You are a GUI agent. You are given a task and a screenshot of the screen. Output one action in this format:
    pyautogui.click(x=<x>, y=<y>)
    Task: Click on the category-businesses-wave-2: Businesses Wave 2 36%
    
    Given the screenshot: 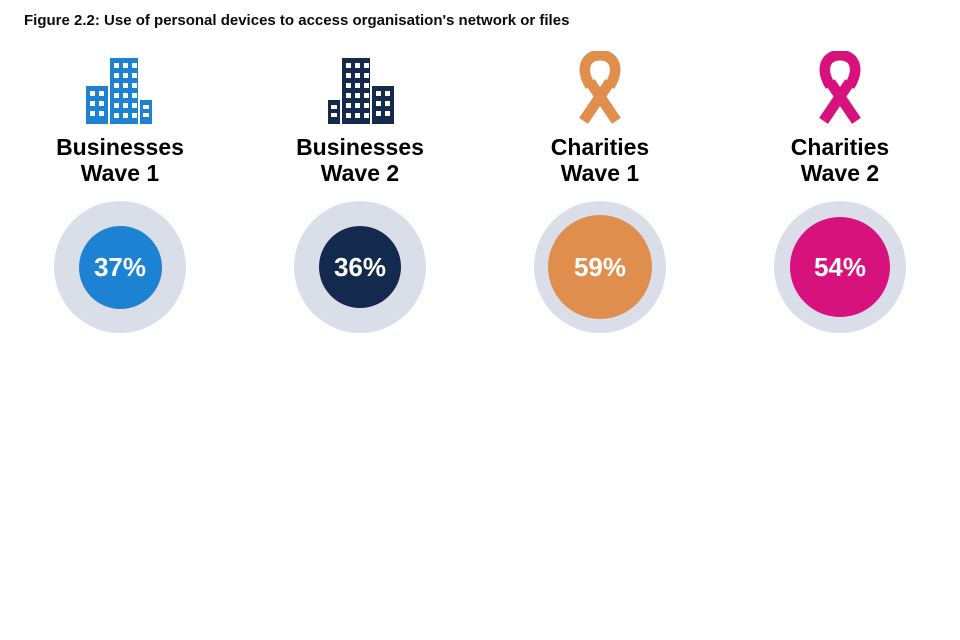 What is the action you would take?
    pyautogui.click(x=360, y=187)
    